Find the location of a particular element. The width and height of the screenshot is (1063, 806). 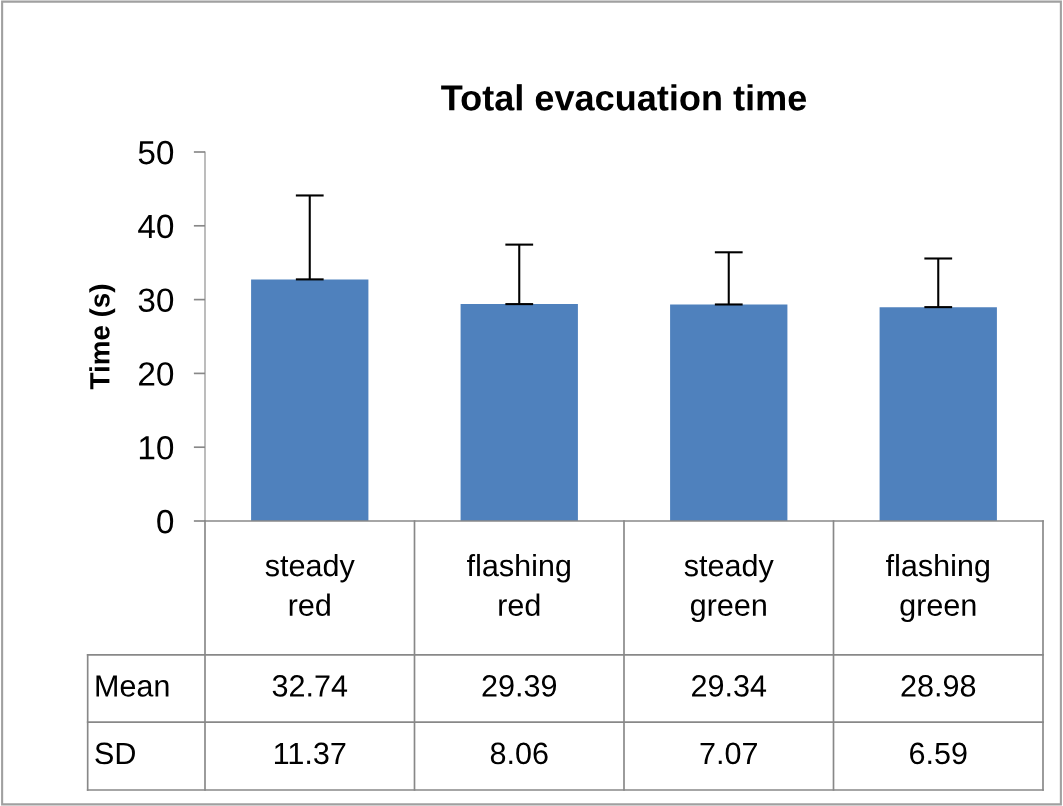

y-tick-label: 20 is located at coordinates (156, 374).